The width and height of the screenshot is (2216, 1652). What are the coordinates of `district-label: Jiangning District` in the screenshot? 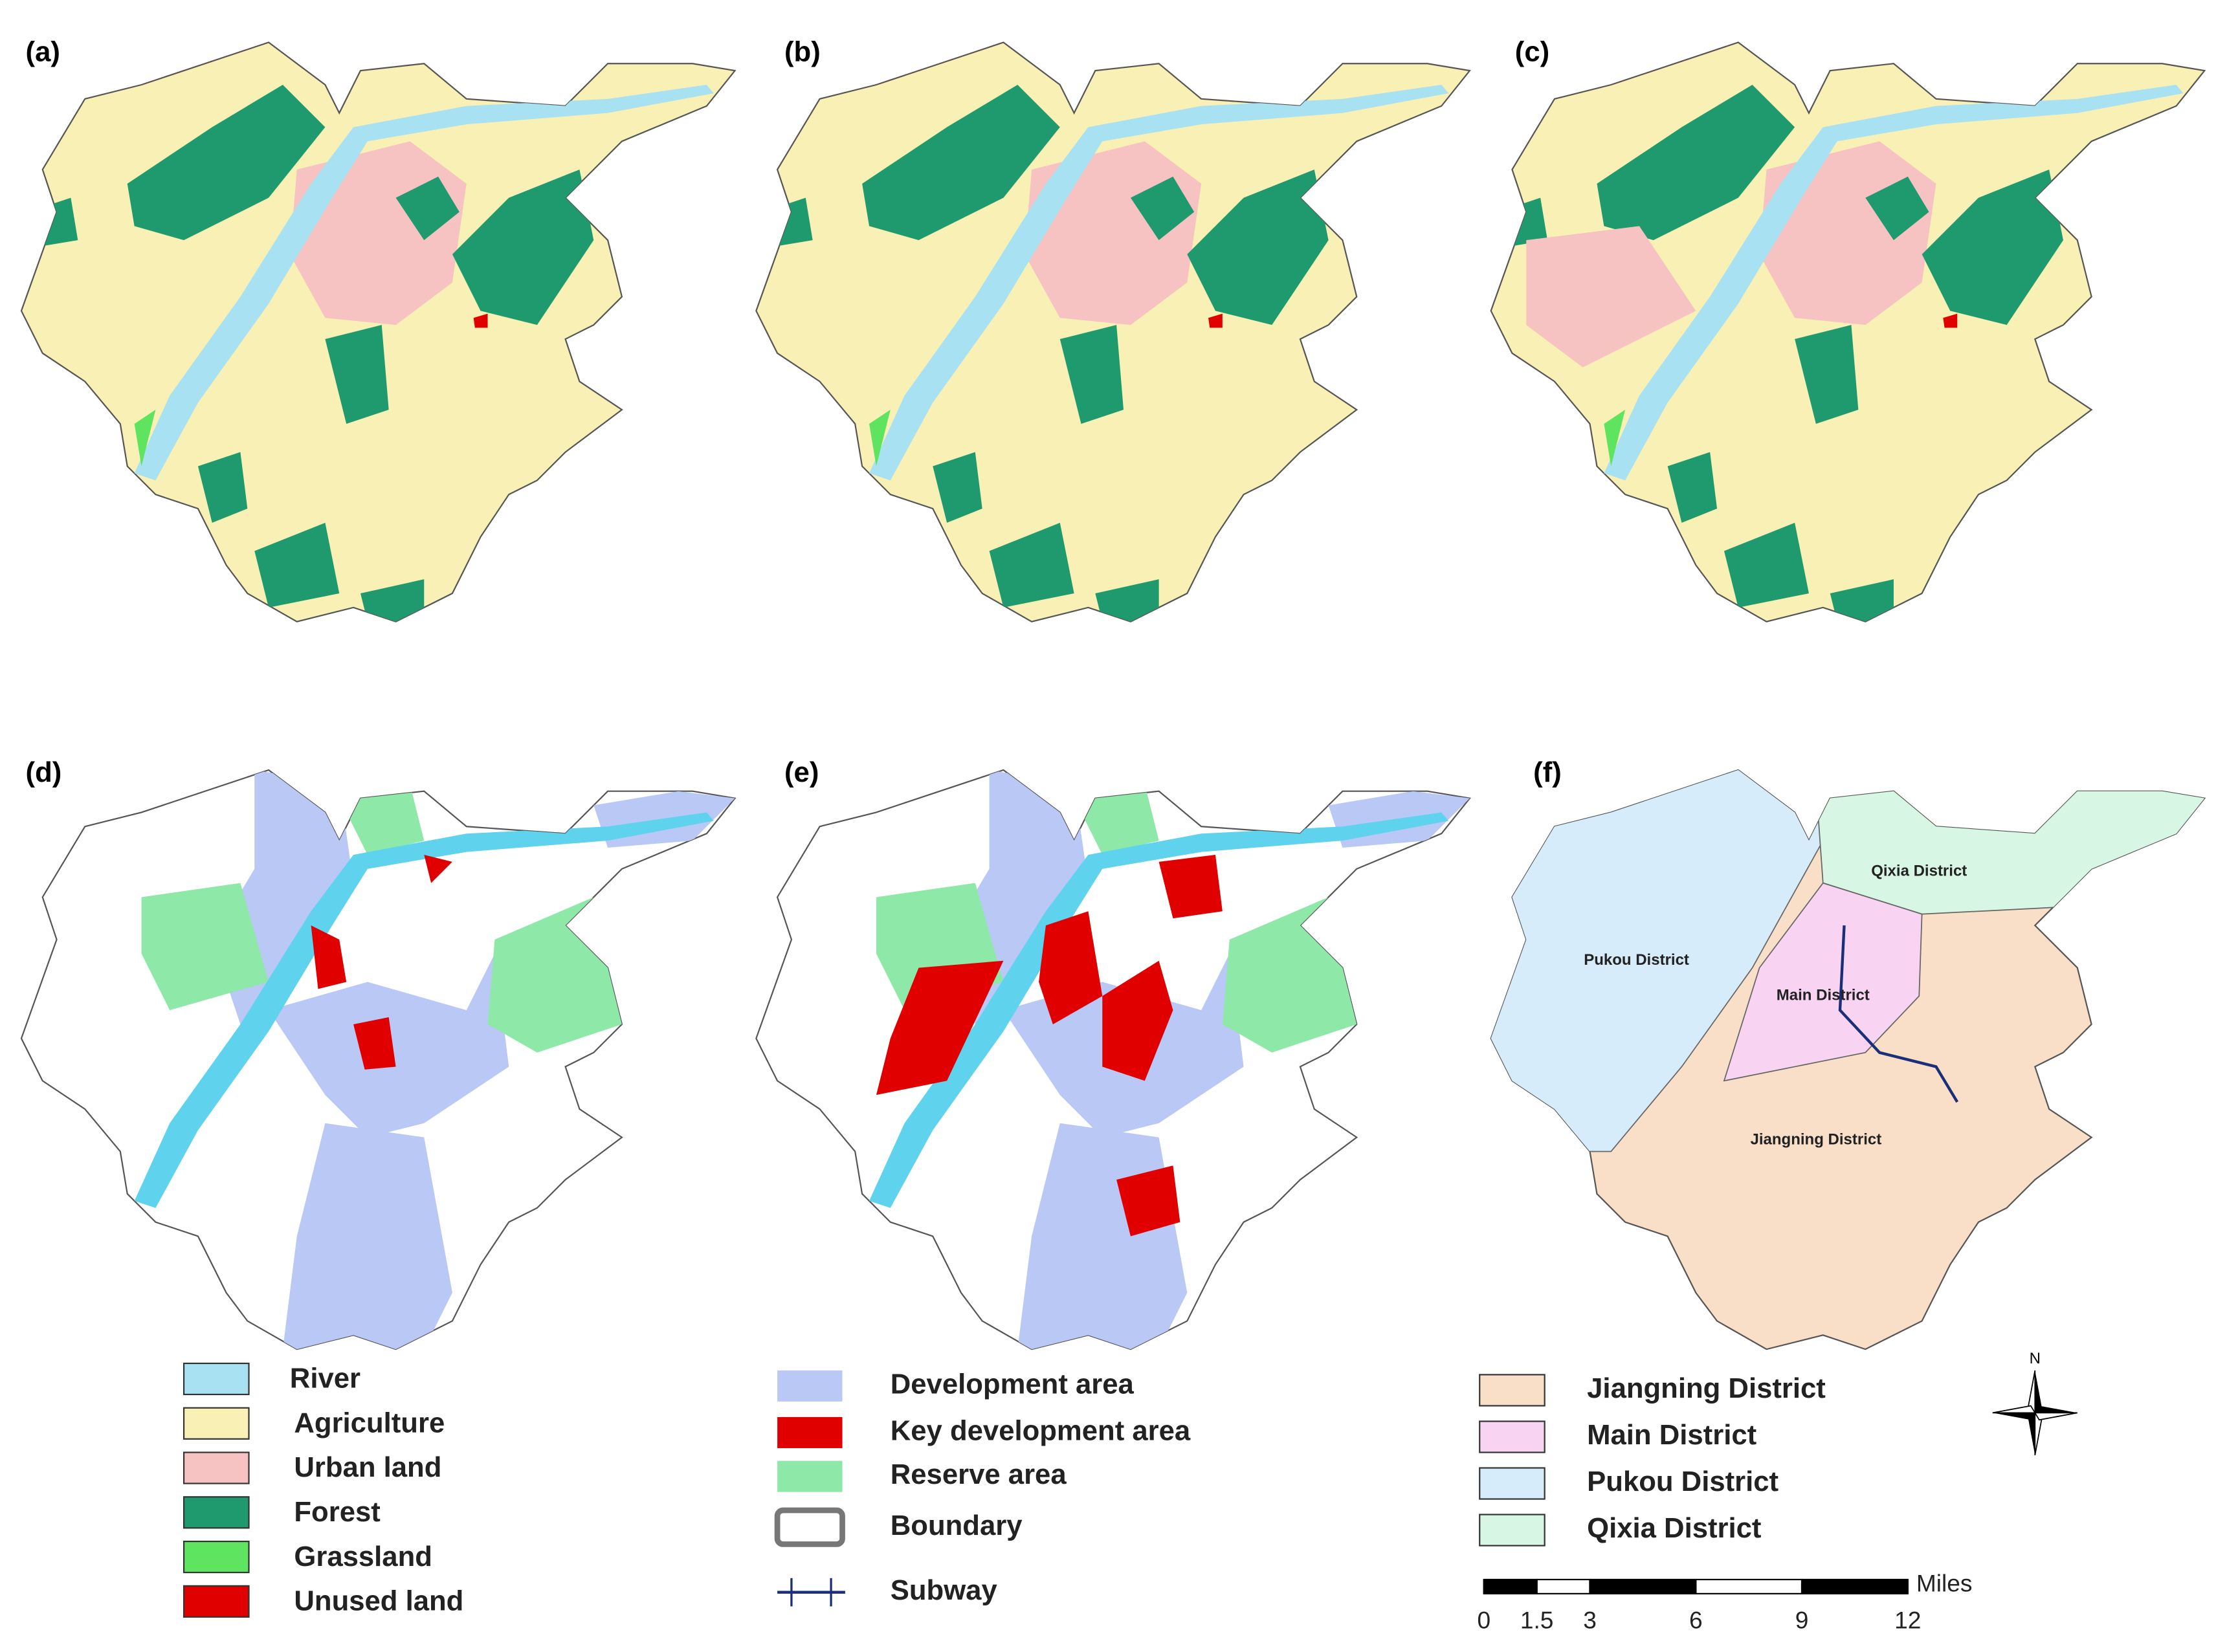 It's located at (1816, 1139).